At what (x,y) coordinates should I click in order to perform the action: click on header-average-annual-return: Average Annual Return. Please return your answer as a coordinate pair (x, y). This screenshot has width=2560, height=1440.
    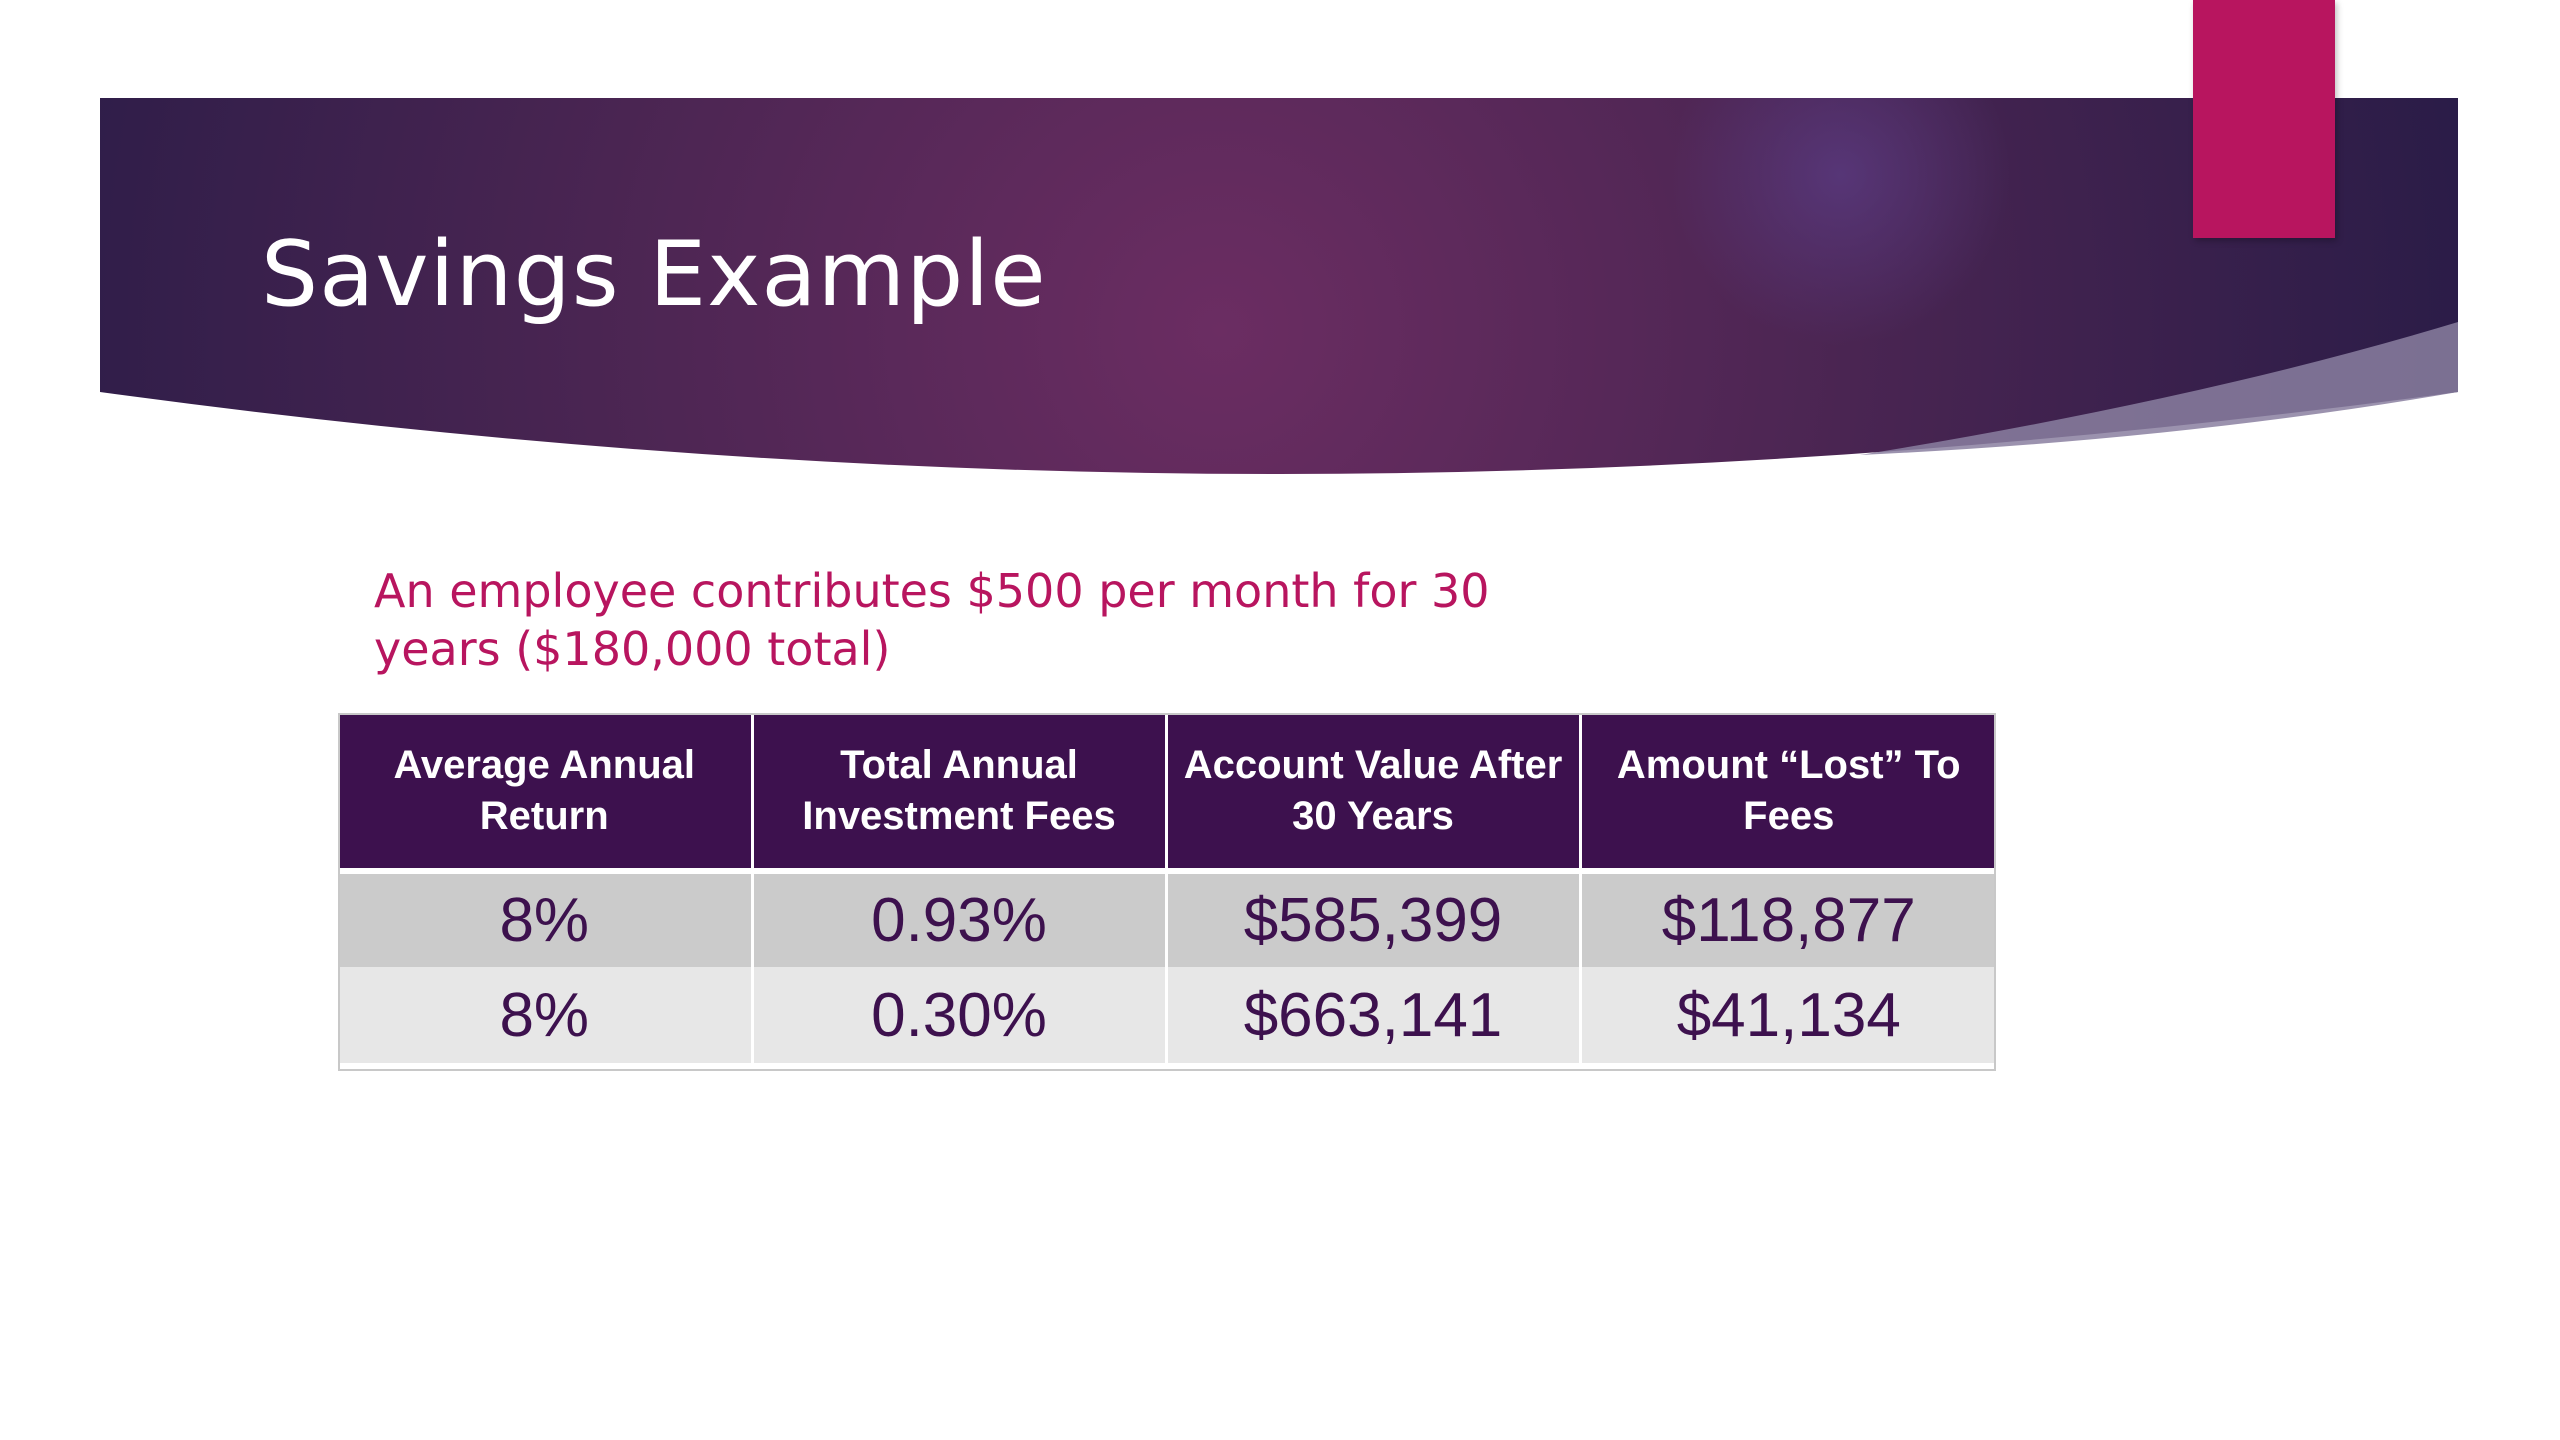
    Looking at the image, I should click on (546, 792).